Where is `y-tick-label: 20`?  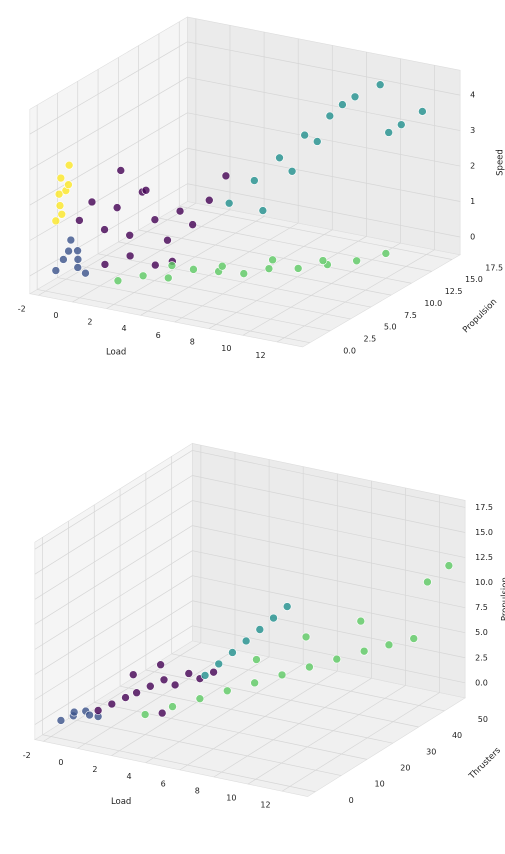 y-tick-label: 20 is located at coordinates (405, 768).